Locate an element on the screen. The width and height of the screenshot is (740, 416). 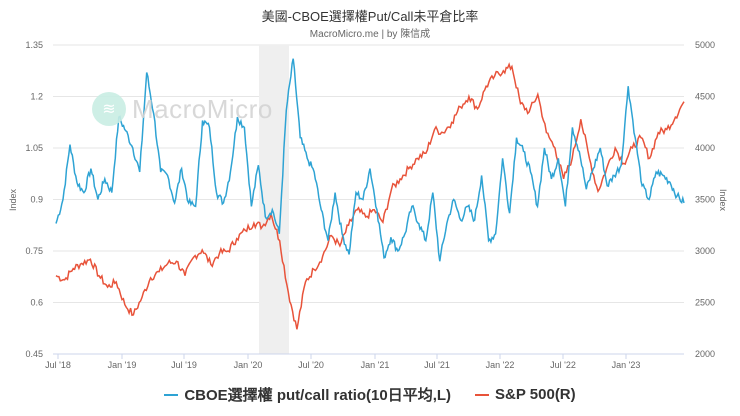
watermark-text: MacroMicro is located at coordinates (202, 108).